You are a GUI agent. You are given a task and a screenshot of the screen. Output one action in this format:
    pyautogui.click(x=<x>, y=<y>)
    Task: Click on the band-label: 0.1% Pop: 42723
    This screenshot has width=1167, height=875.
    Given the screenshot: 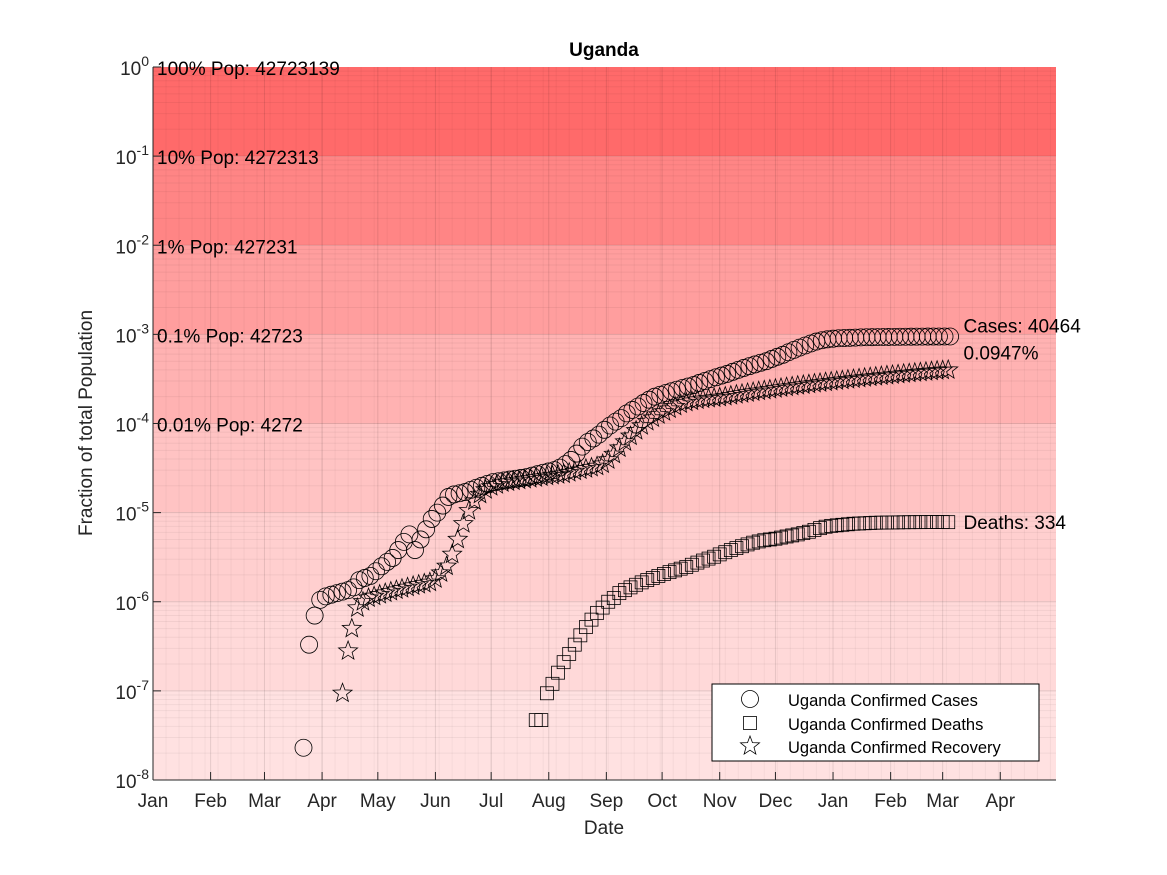 What is the action you would take?
    pyautogui.click(x=230, y=336)
    